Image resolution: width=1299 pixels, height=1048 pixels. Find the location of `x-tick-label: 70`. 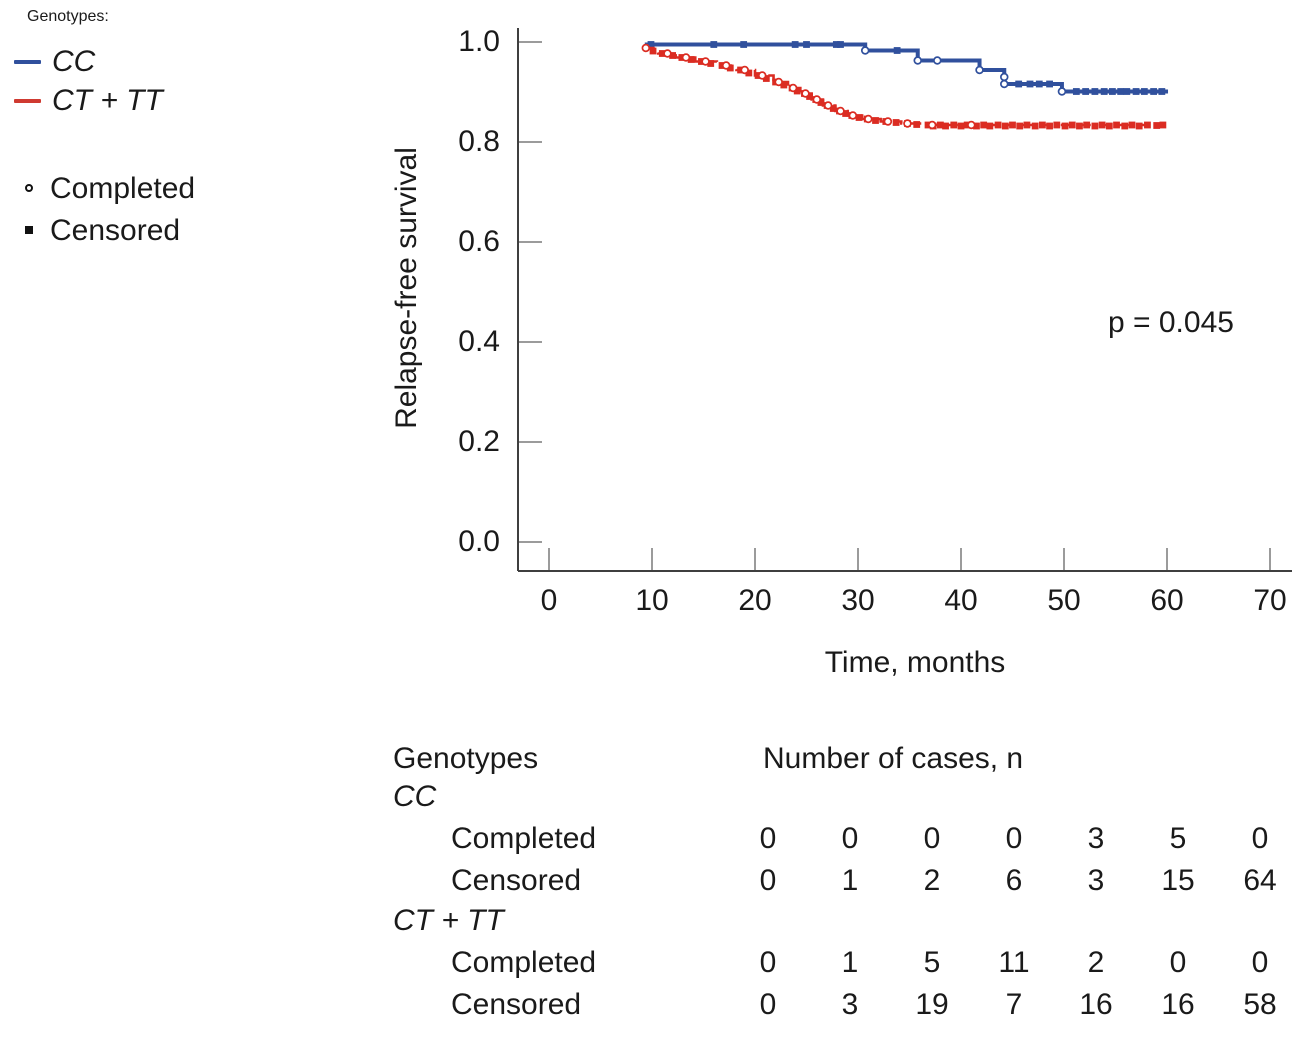

x-tick-label: 70 is located at coordinates (1270, 600).